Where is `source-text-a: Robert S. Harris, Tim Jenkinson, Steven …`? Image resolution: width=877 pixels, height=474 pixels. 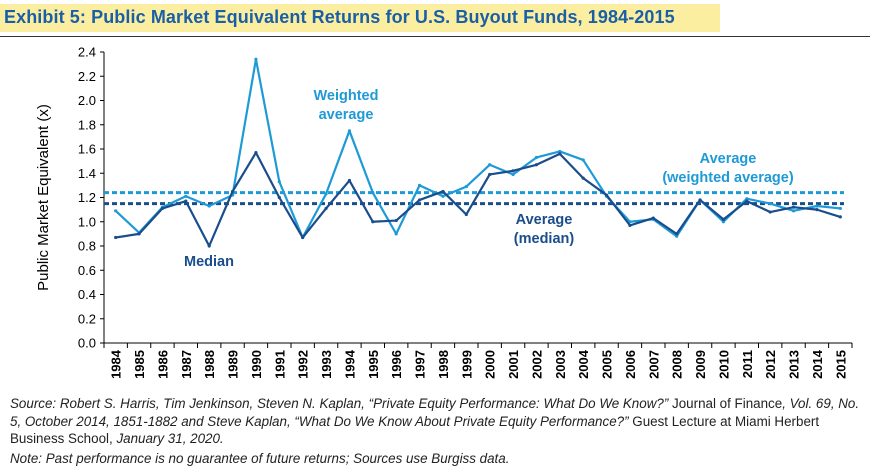
source-text-a: Robert S. Harris, Tim Jenkinson, Steven … is located at coordinates (364, 403).